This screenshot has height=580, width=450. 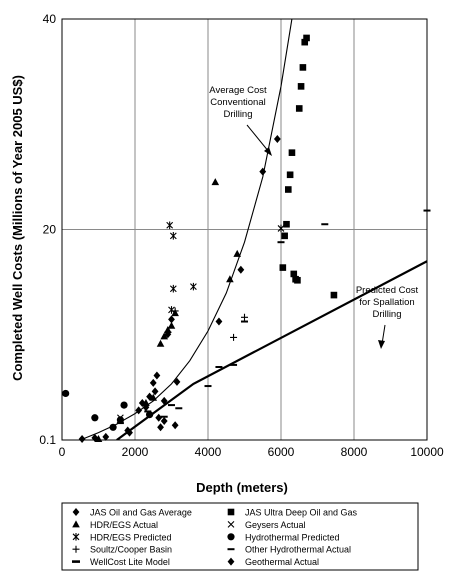 What do you see at coordinates (281, 452) in the screenshot?
I see `x-tick-label: 6000` at bounding box center [281, 452].